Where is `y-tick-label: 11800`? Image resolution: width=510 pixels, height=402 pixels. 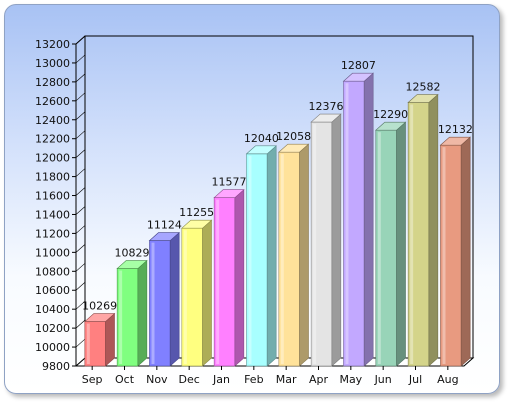 y-tick-label: 11800 is located at coordinates (52, 177).